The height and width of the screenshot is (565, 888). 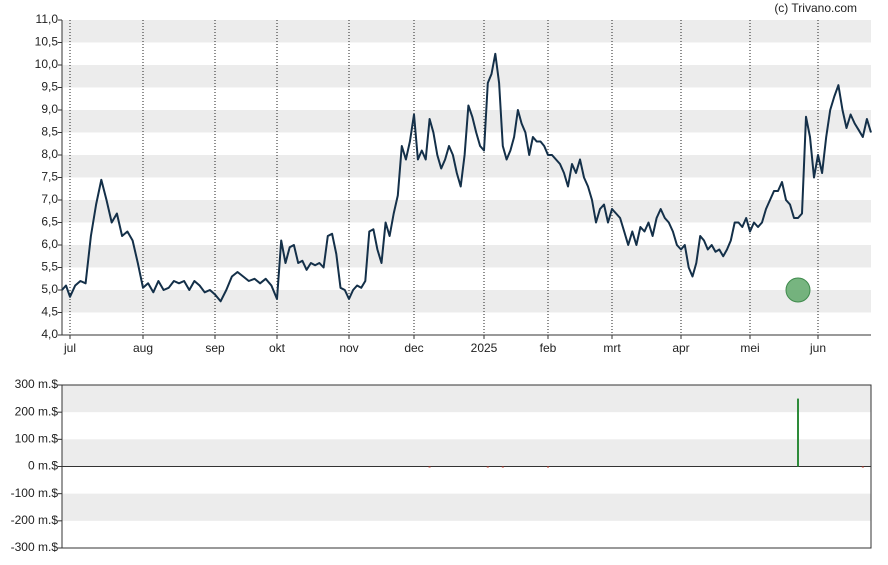 I want to click on y-tick-label: 5,5, so click(x=49, y=267).